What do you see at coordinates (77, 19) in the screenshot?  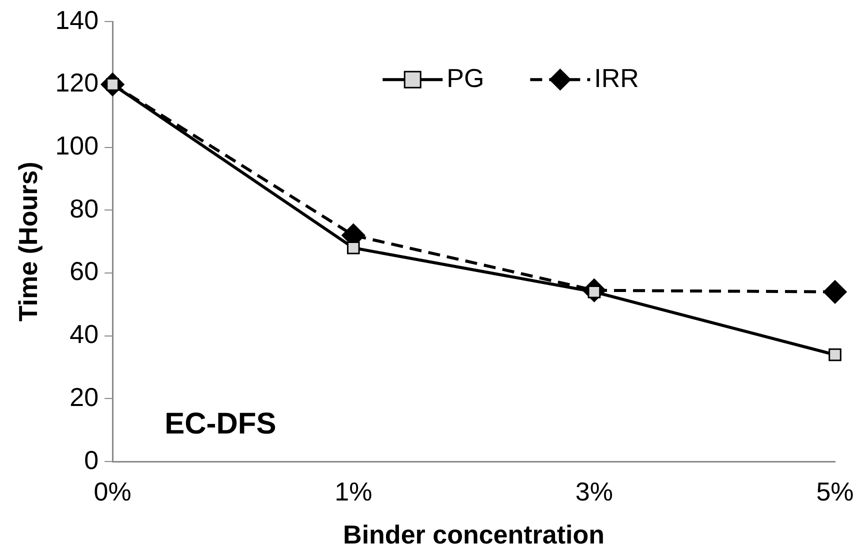 I see `y-tick-label: 140` at bounding box center [77, 19].